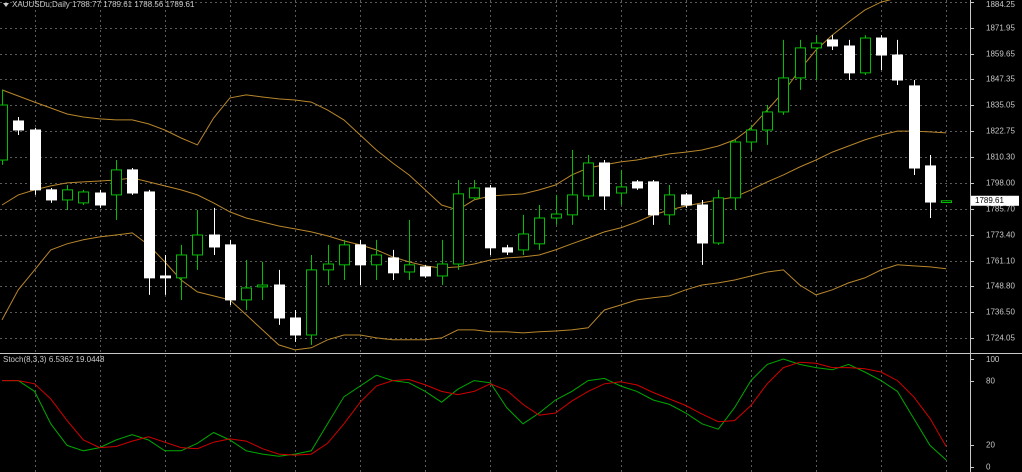  Describe the element at coordinates (180, 4) in the screenshot. I see `header-close: 1789.61` at that location.